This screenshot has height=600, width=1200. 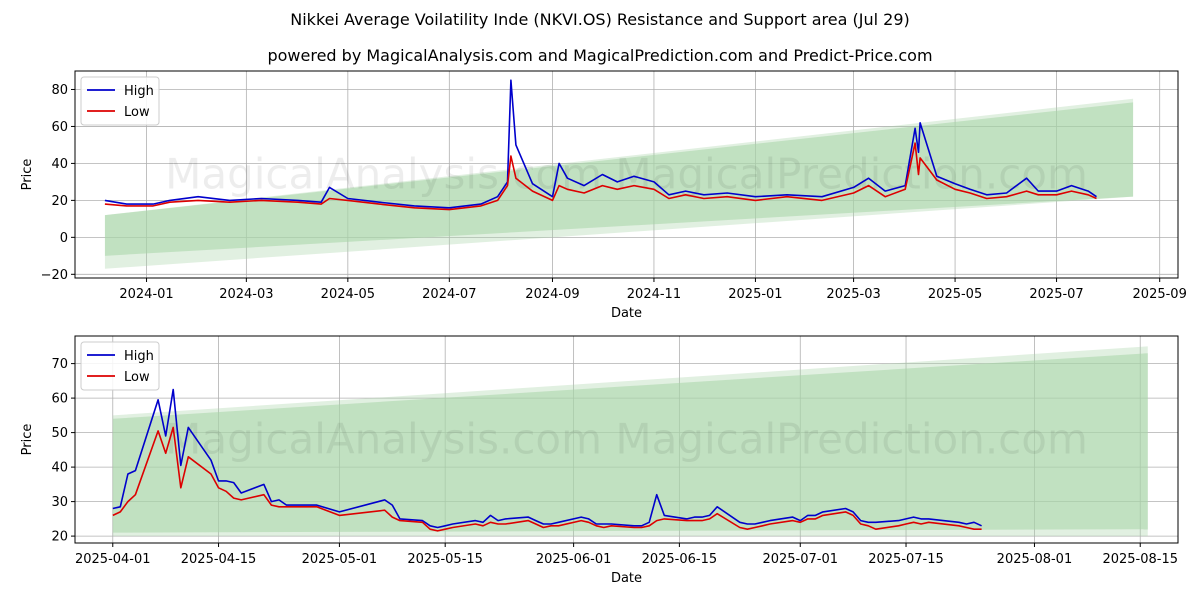 What do you see at coordinates (139, 91) in the screenshot?
I see `top-legend-label-high: High` at bounding box center [139, 91].